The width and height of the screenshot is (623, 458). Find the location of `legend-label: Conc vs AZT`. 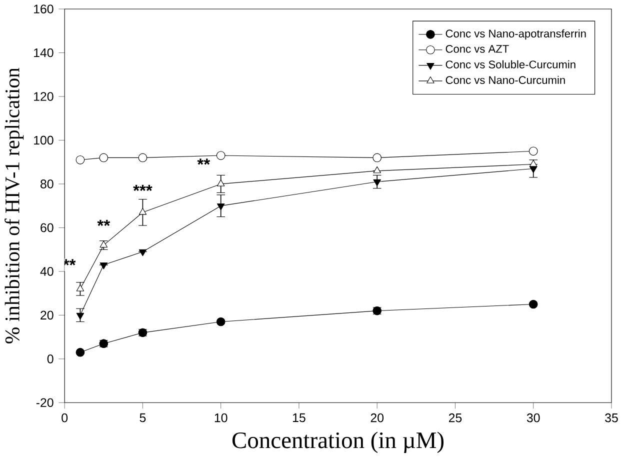

legend-label: Conc vs AZT is located at coordinates (477, 49).